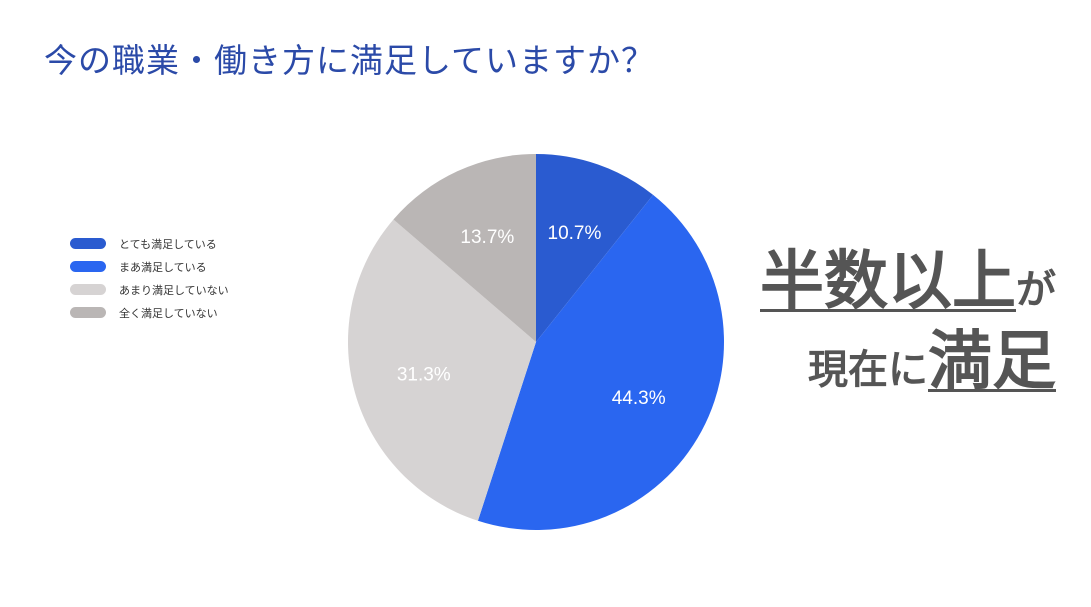  What do you see at coordinates (163, 267) in the screenshot?
I see `legend-label: まあ満足している` at bounding box center [163, 267].